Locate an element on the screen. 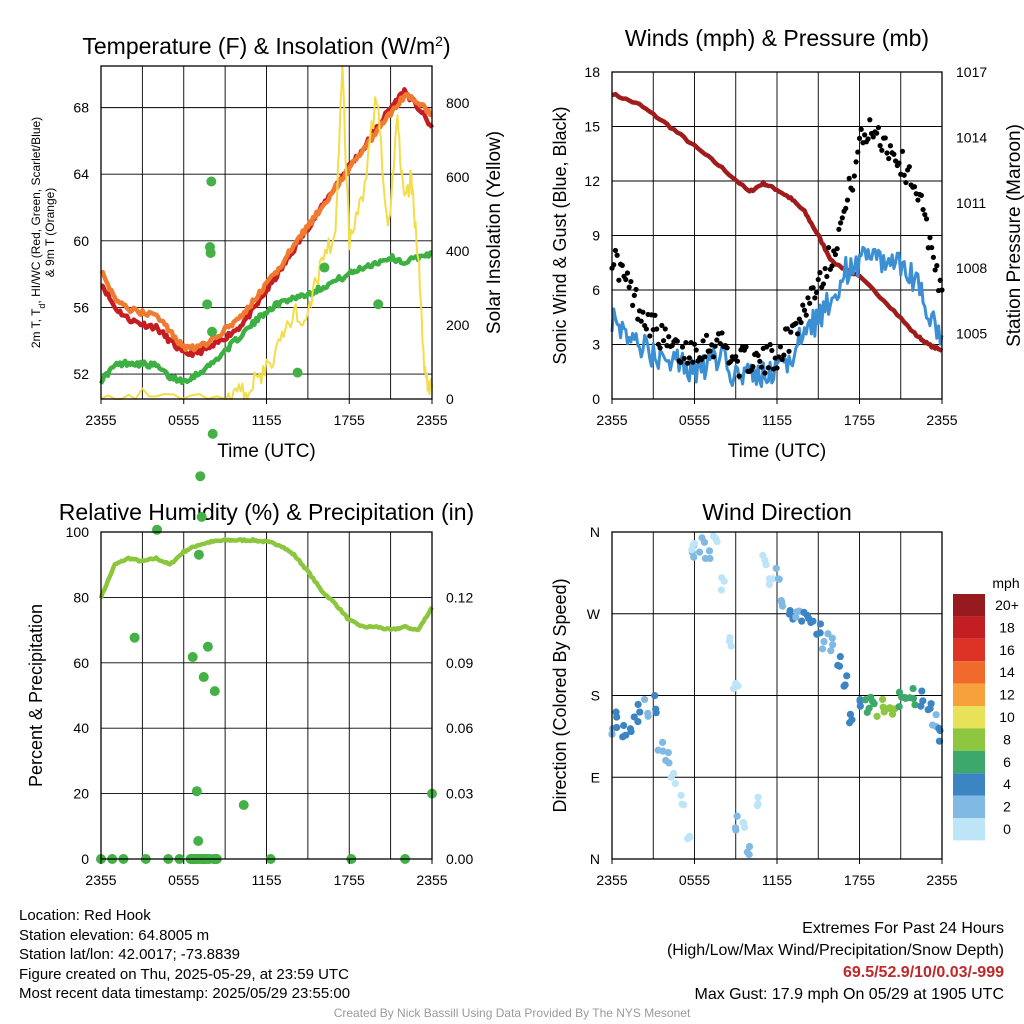  max-gust: Max Gust: 17.9 mph On 05/29 at 1905 UTC is located at coordinates (849, 994).